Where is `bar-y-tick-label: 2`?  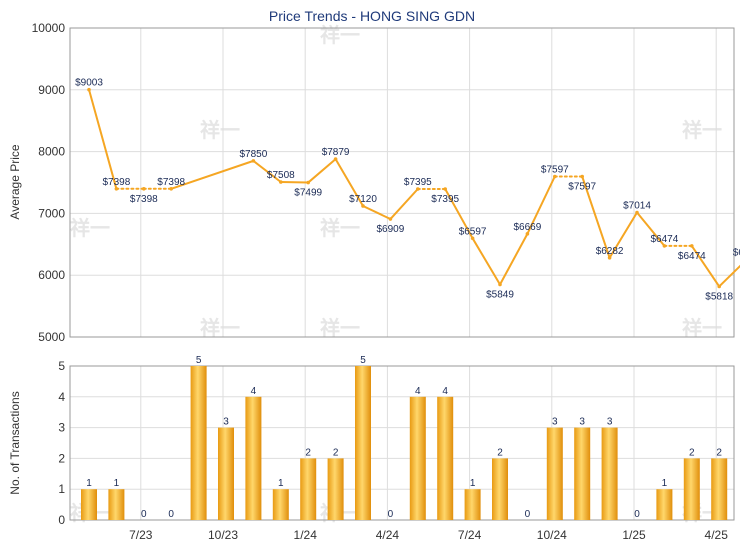
bar-y-tick-label: 2 is located at coordinates (61, 458).